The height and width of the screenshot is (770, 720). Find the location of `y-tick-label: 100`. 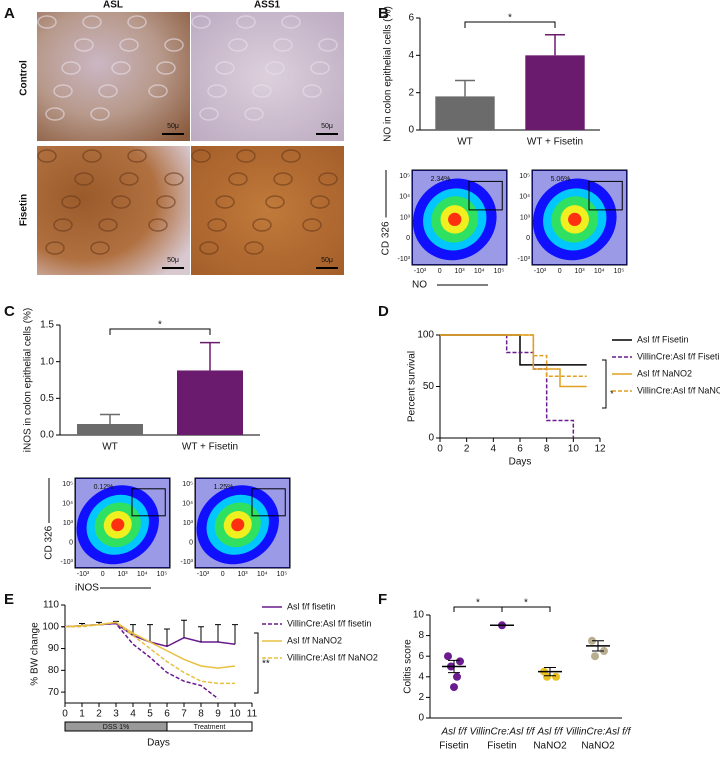

y-tick-label: 100 is located at coordinates (425, 335).